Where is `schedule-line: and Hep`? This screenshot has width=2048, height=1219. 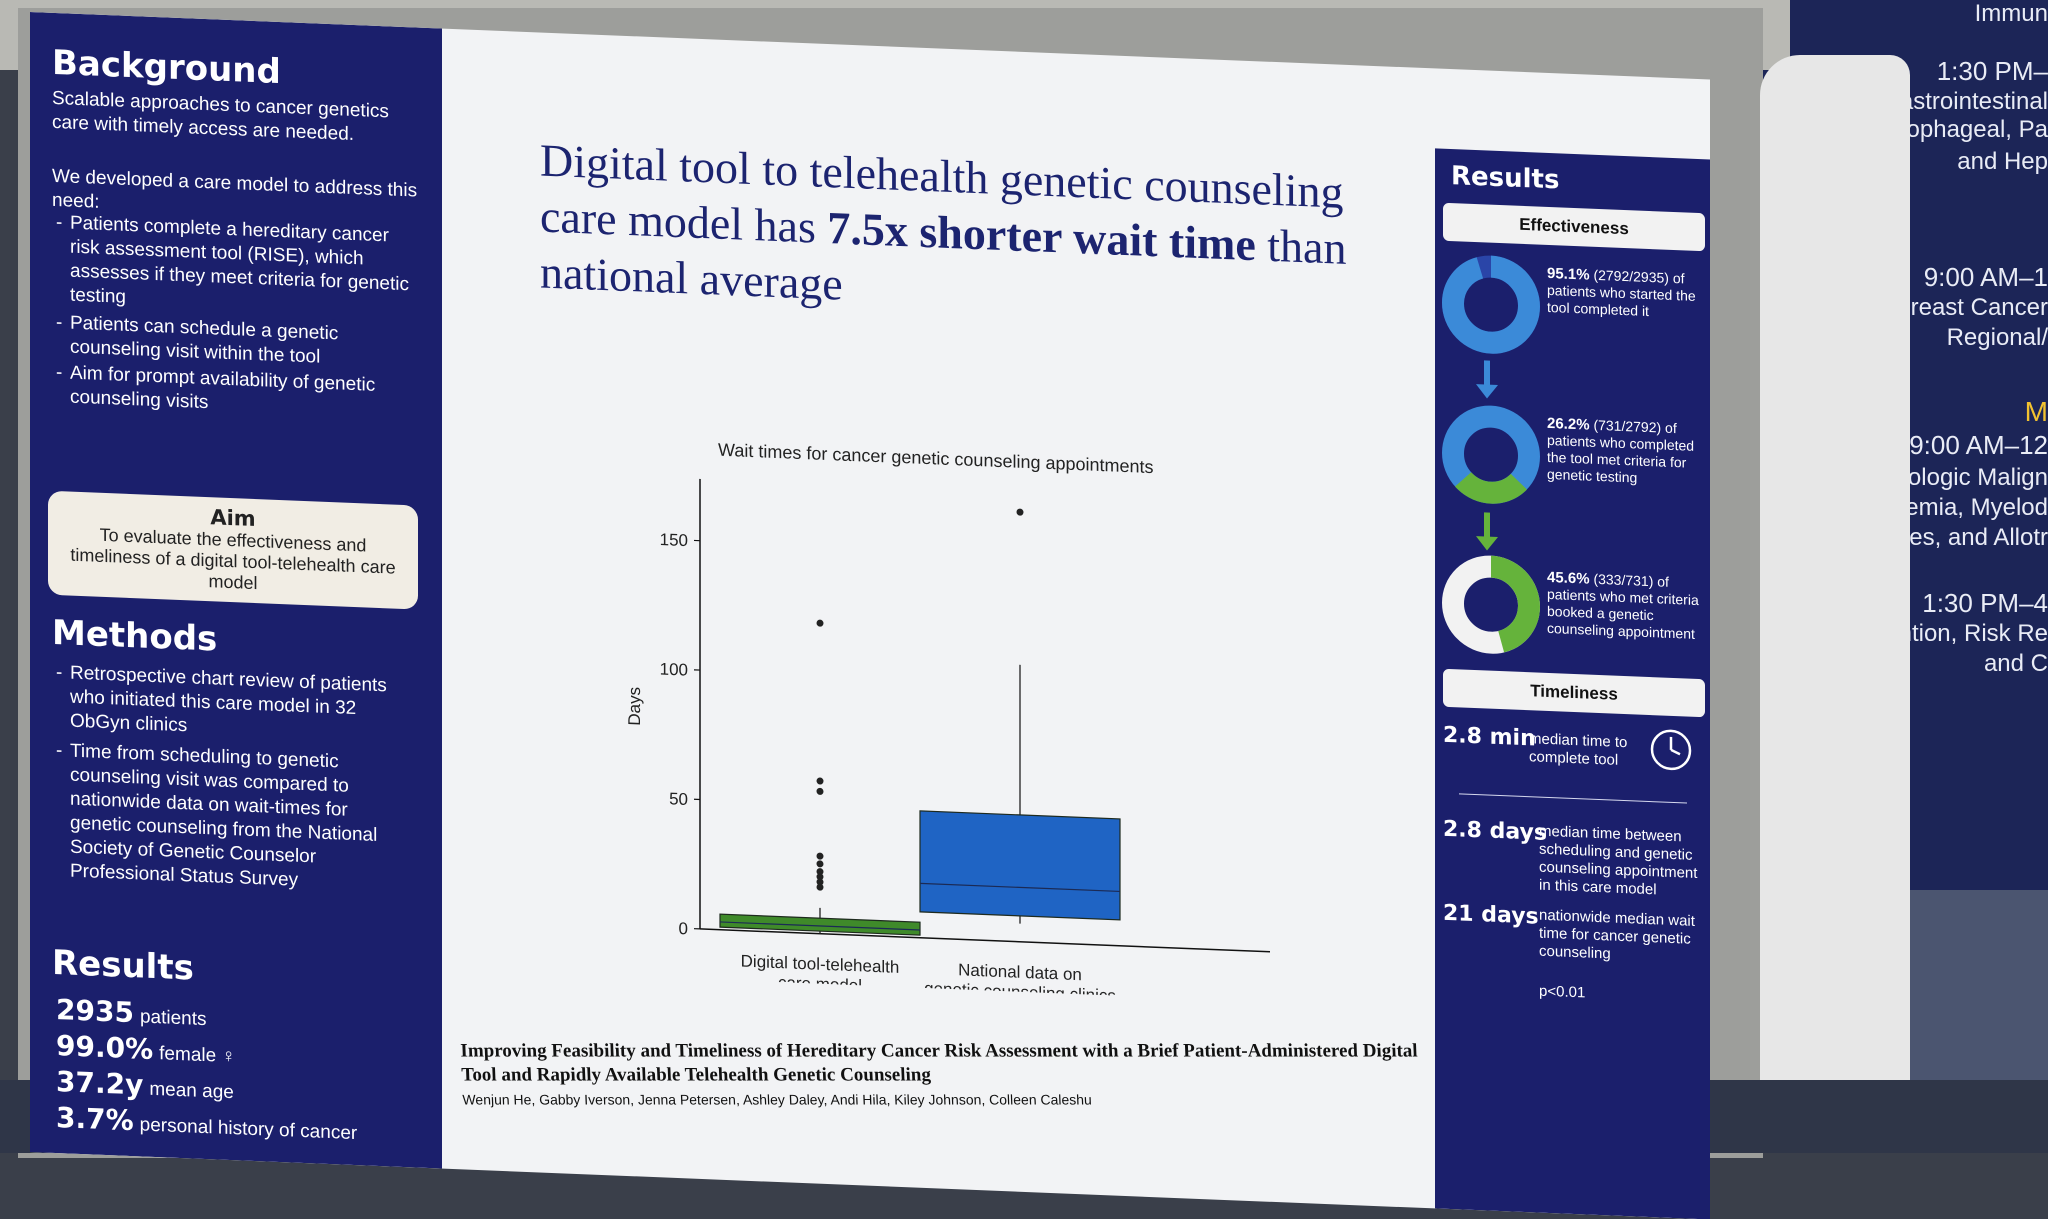 schedule-line: and Hep is located at coordinates (2002, 162).